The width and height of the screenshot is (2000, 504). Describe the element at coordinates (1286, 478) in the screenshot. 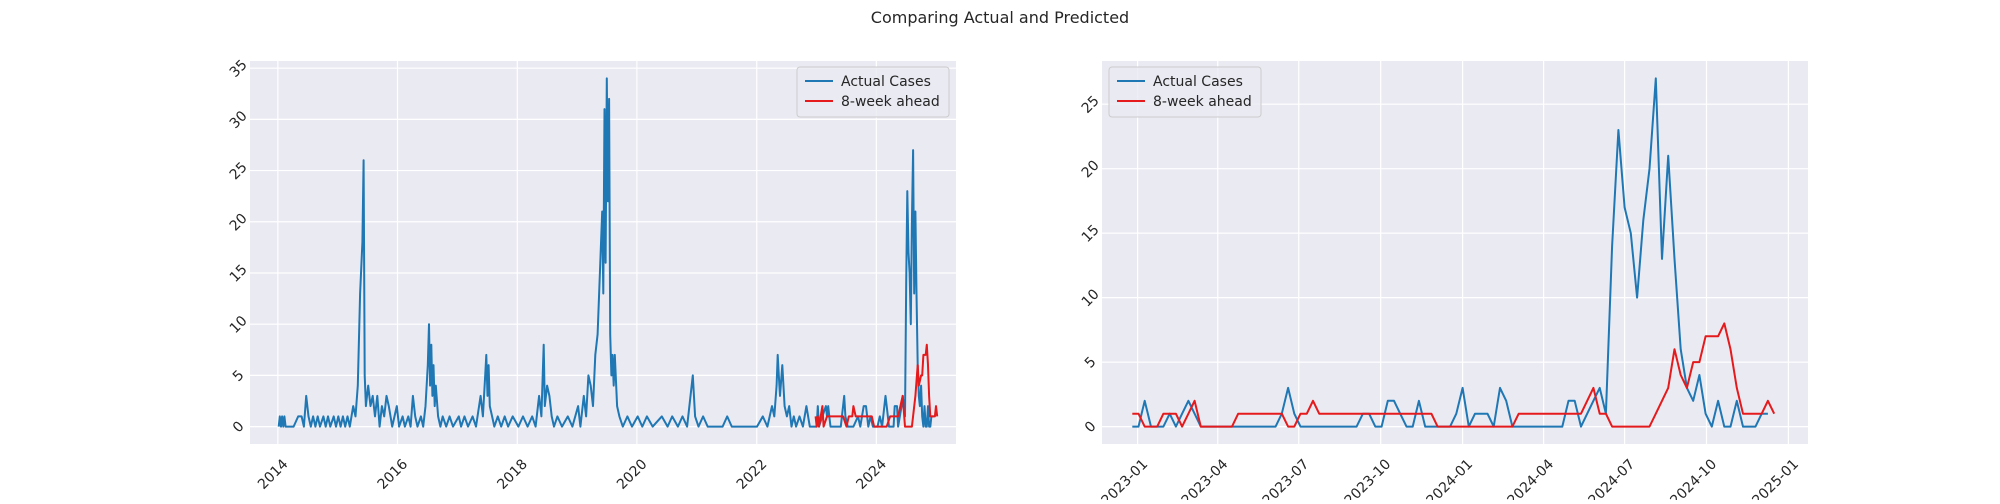

I see `x-tick-label: 2023-07` at that location.